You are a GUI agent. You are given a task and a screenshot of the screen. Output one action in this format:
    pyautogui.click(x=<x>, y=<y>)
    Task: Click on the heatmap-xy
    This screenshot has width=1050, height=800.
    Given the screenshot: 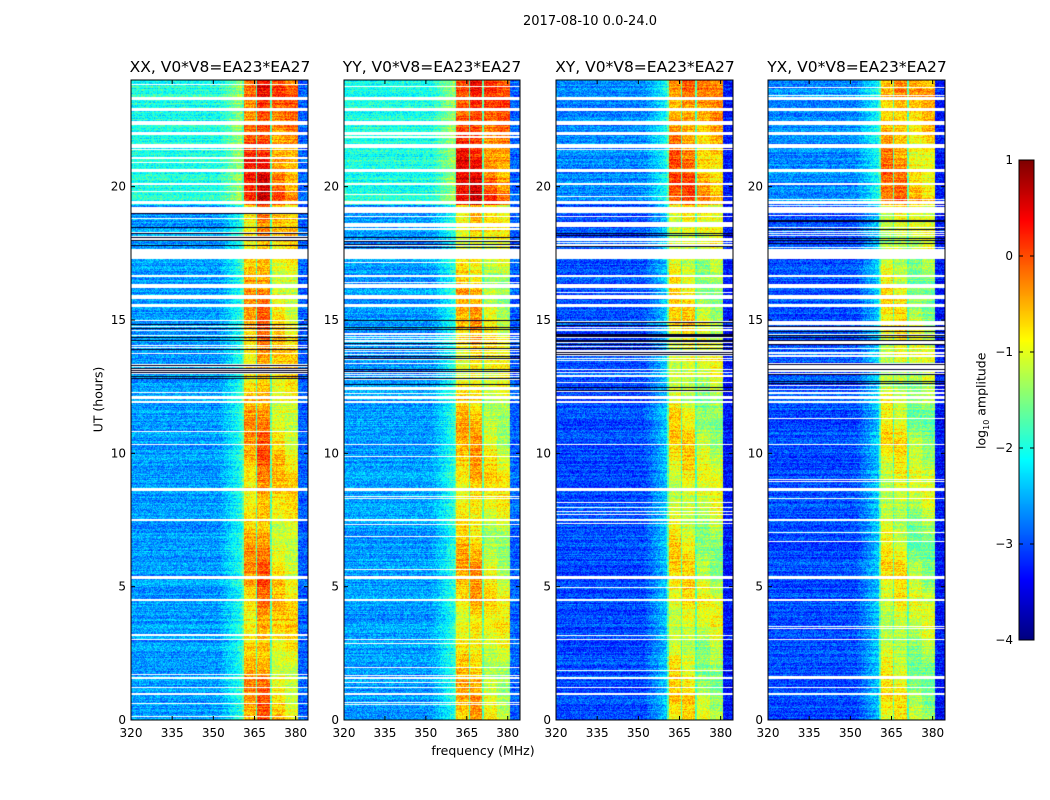 What is the action you would take?
    pyautogui.click(x=644, y=400)
    